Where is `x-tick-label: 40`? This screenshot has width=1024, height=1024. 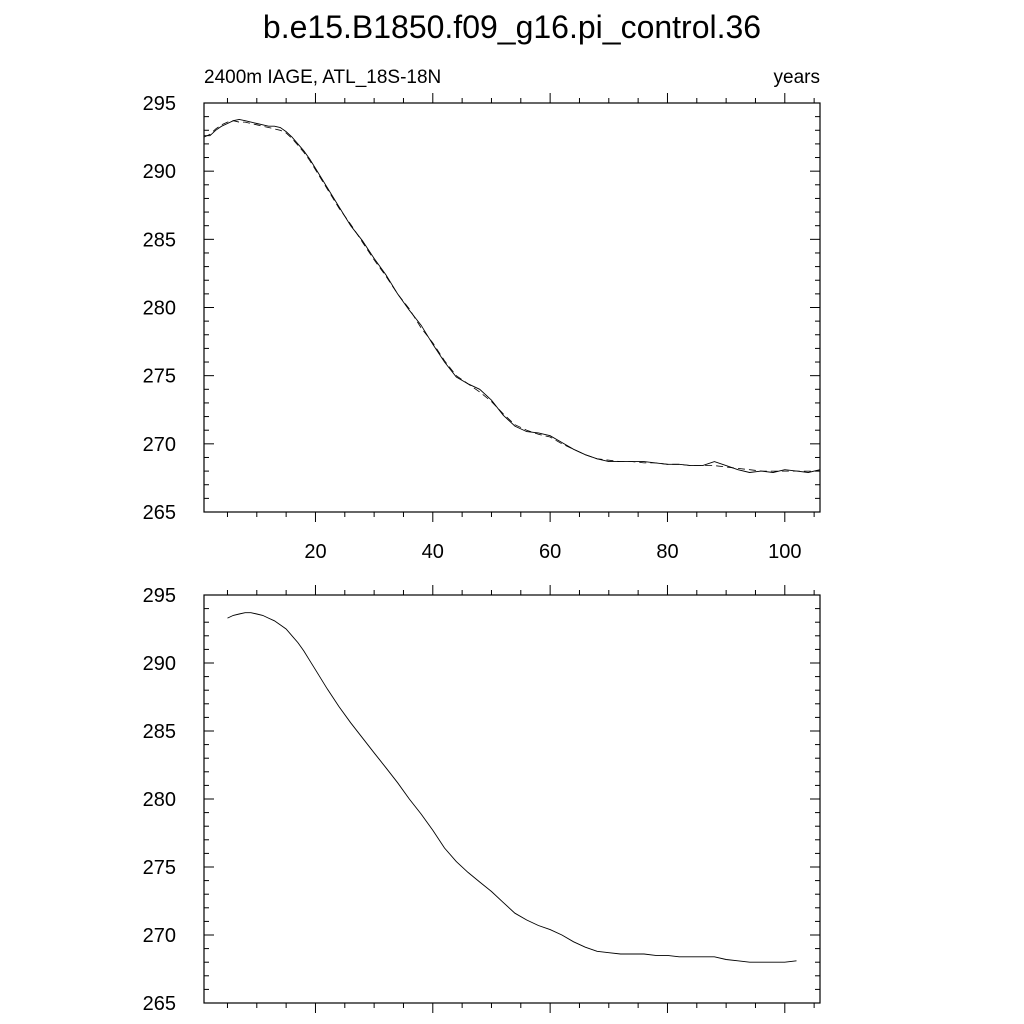 x-tick-label: 40 is located at coordinates (433, 552).